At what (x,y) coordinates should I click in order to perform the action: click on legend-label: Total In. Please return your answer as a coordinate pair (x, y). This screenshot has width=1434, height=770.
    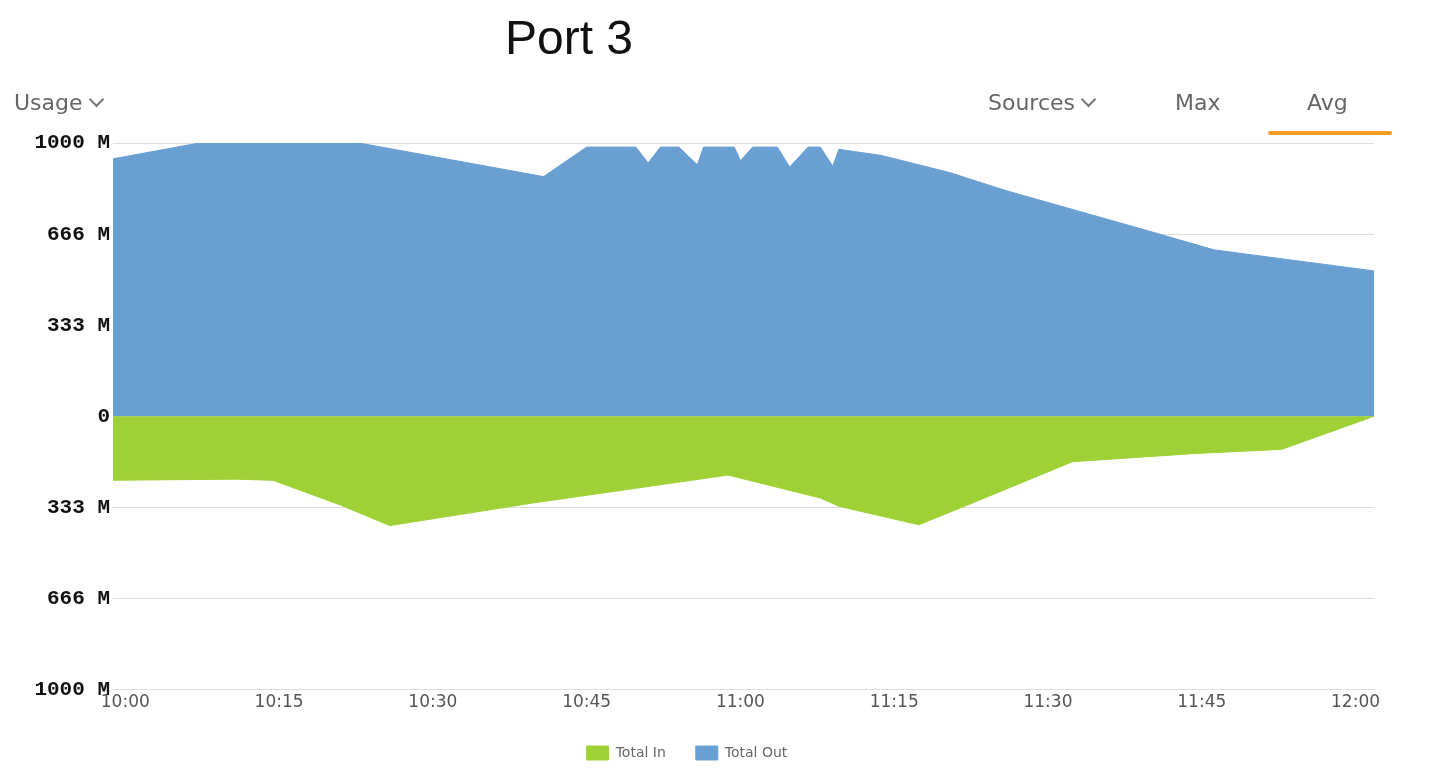
    Looking at the image, I should click on (640, 751).